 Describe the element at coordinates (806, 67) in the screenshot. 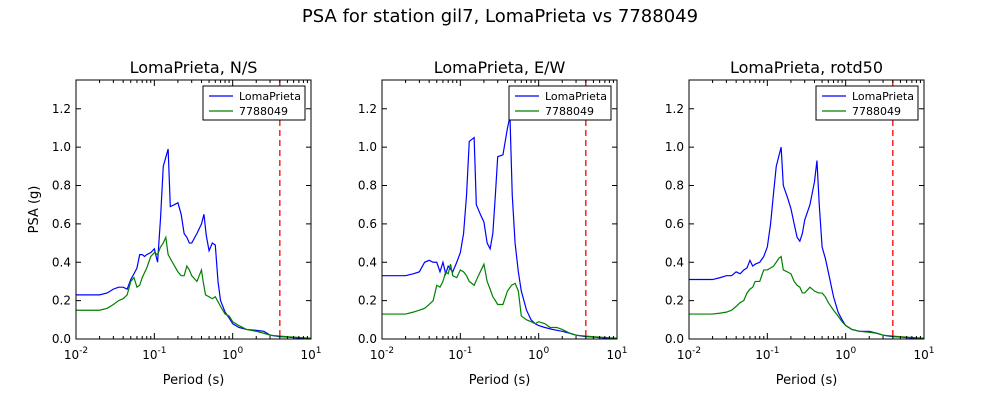

I see `subplot-title: LomaPrieta, rotd50` at that location.